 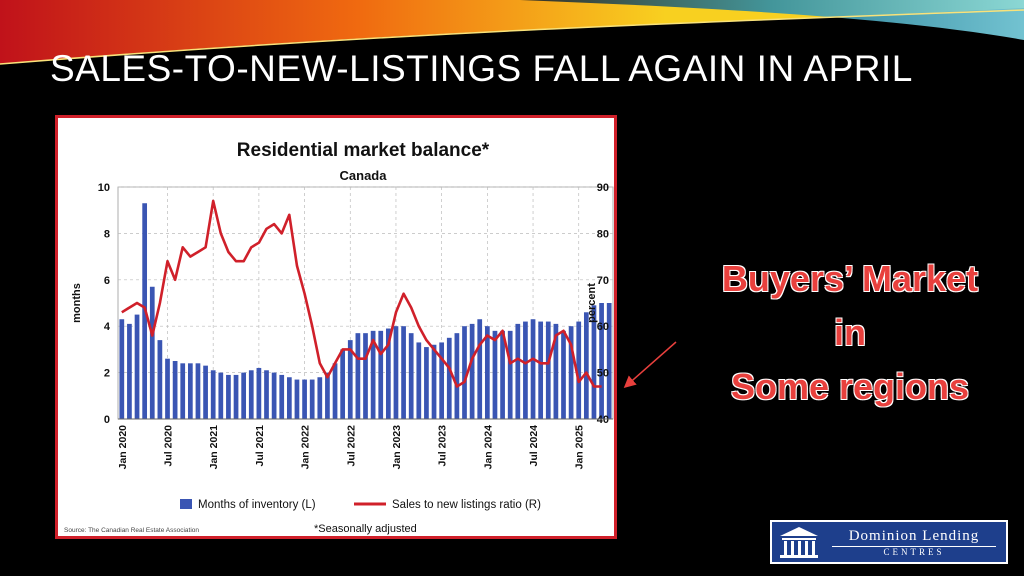 I want to click on building-icon, so click(x=799, y=542).